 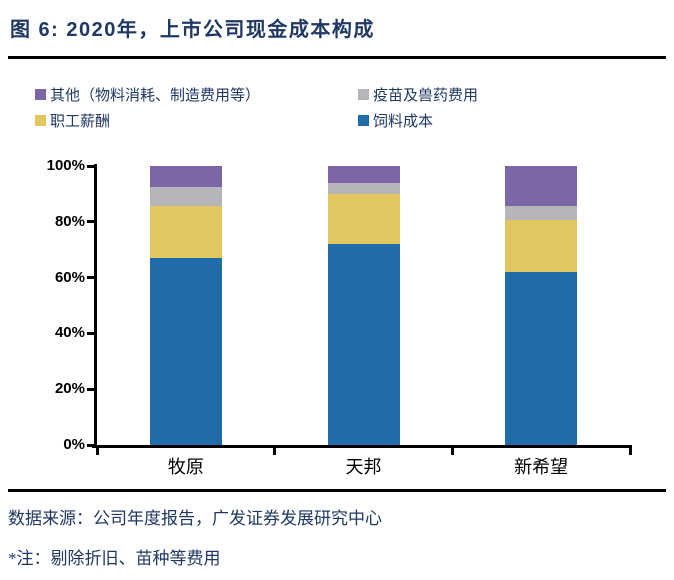 What do you see at coordinates (256, 107) in the screenshot?
I see `chart-legend: 其他（物料消耗、制造费用等） 疫苗及兽药费用职工薪酬 饲料成本` at bounding box center [256, 107].